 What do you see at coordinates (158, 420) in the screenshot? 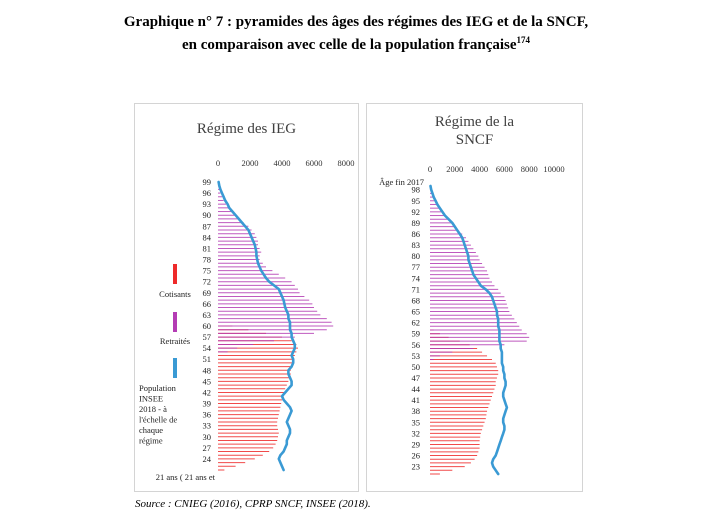
I see `legend-population-label: l'échelle de` at bounding box center [158, 420].